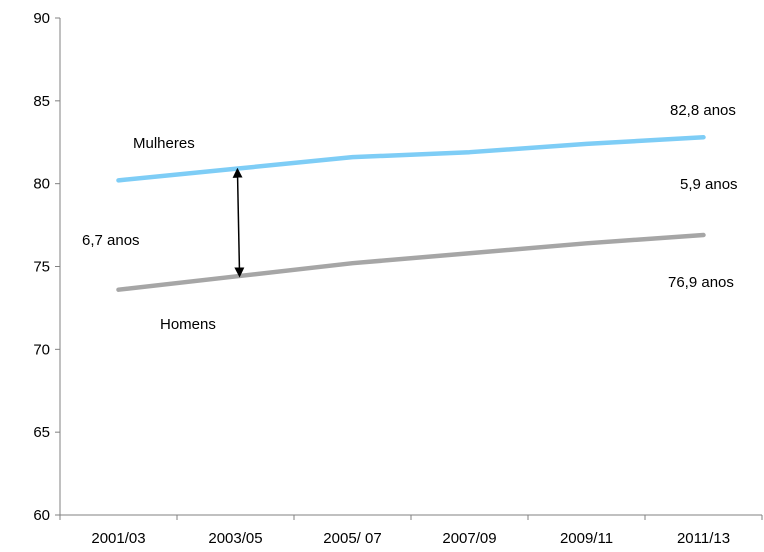 The image size is (764, 552). What do you see at coordinates (701, 282) in the screenshot?
I see `men-end-value: 76,9 anos` at bounding box center [701, 282].